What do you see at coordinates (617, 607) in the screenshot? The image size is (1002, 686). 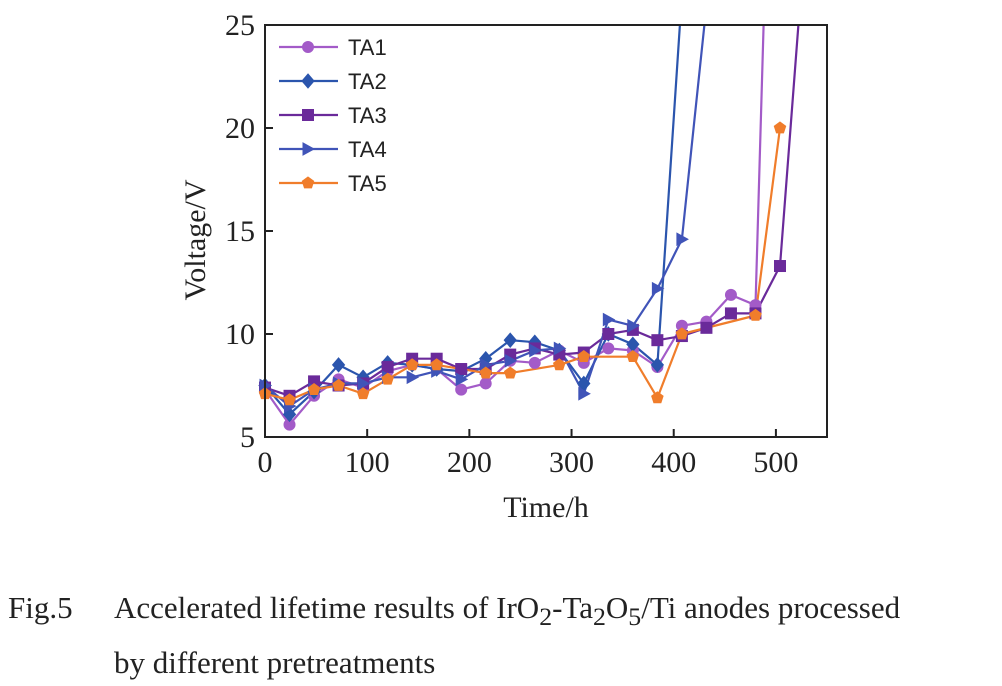 I see `caption-text-o: O` at bounding box center [617, 607].